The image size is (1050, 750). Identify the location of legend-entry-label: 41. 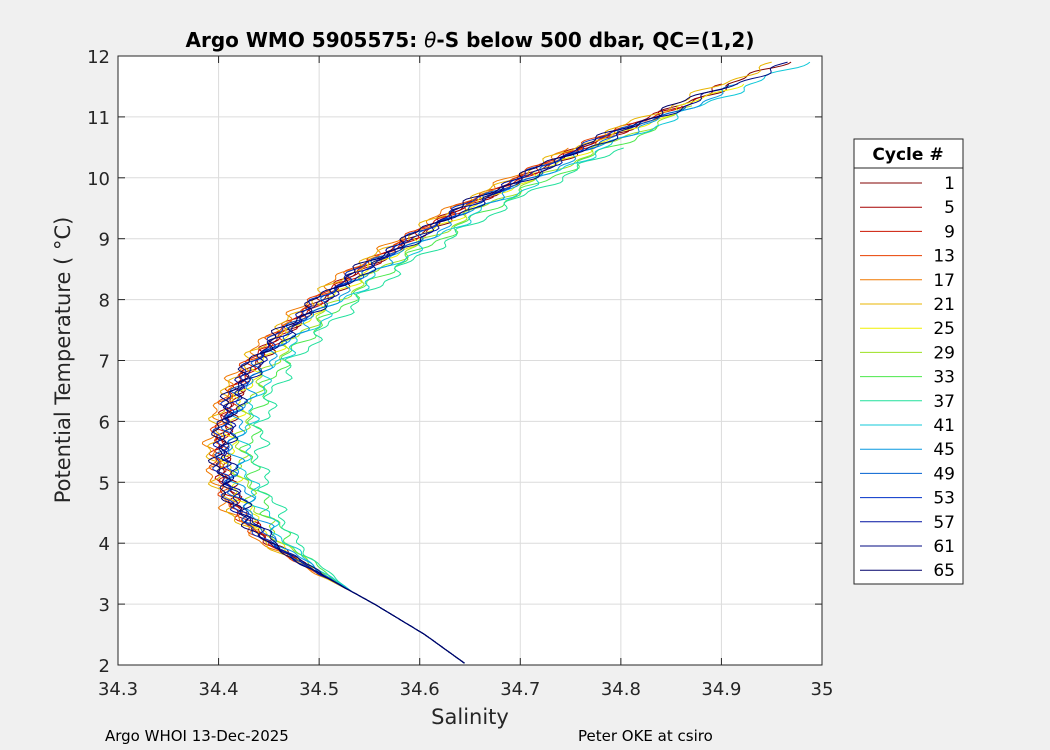
(944, 426).